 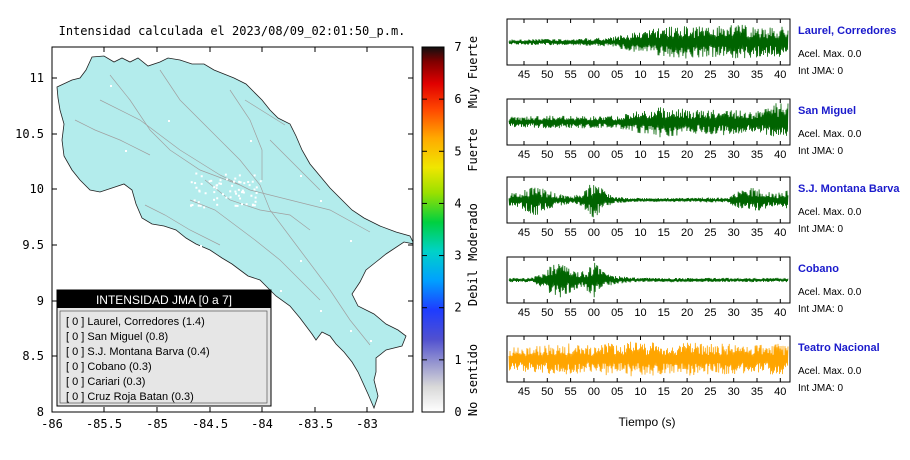 What do you see at coordinates (315, 424) in the screenshot?
I see `x-tick-label: -83.5` at bounding box center [315, 424].